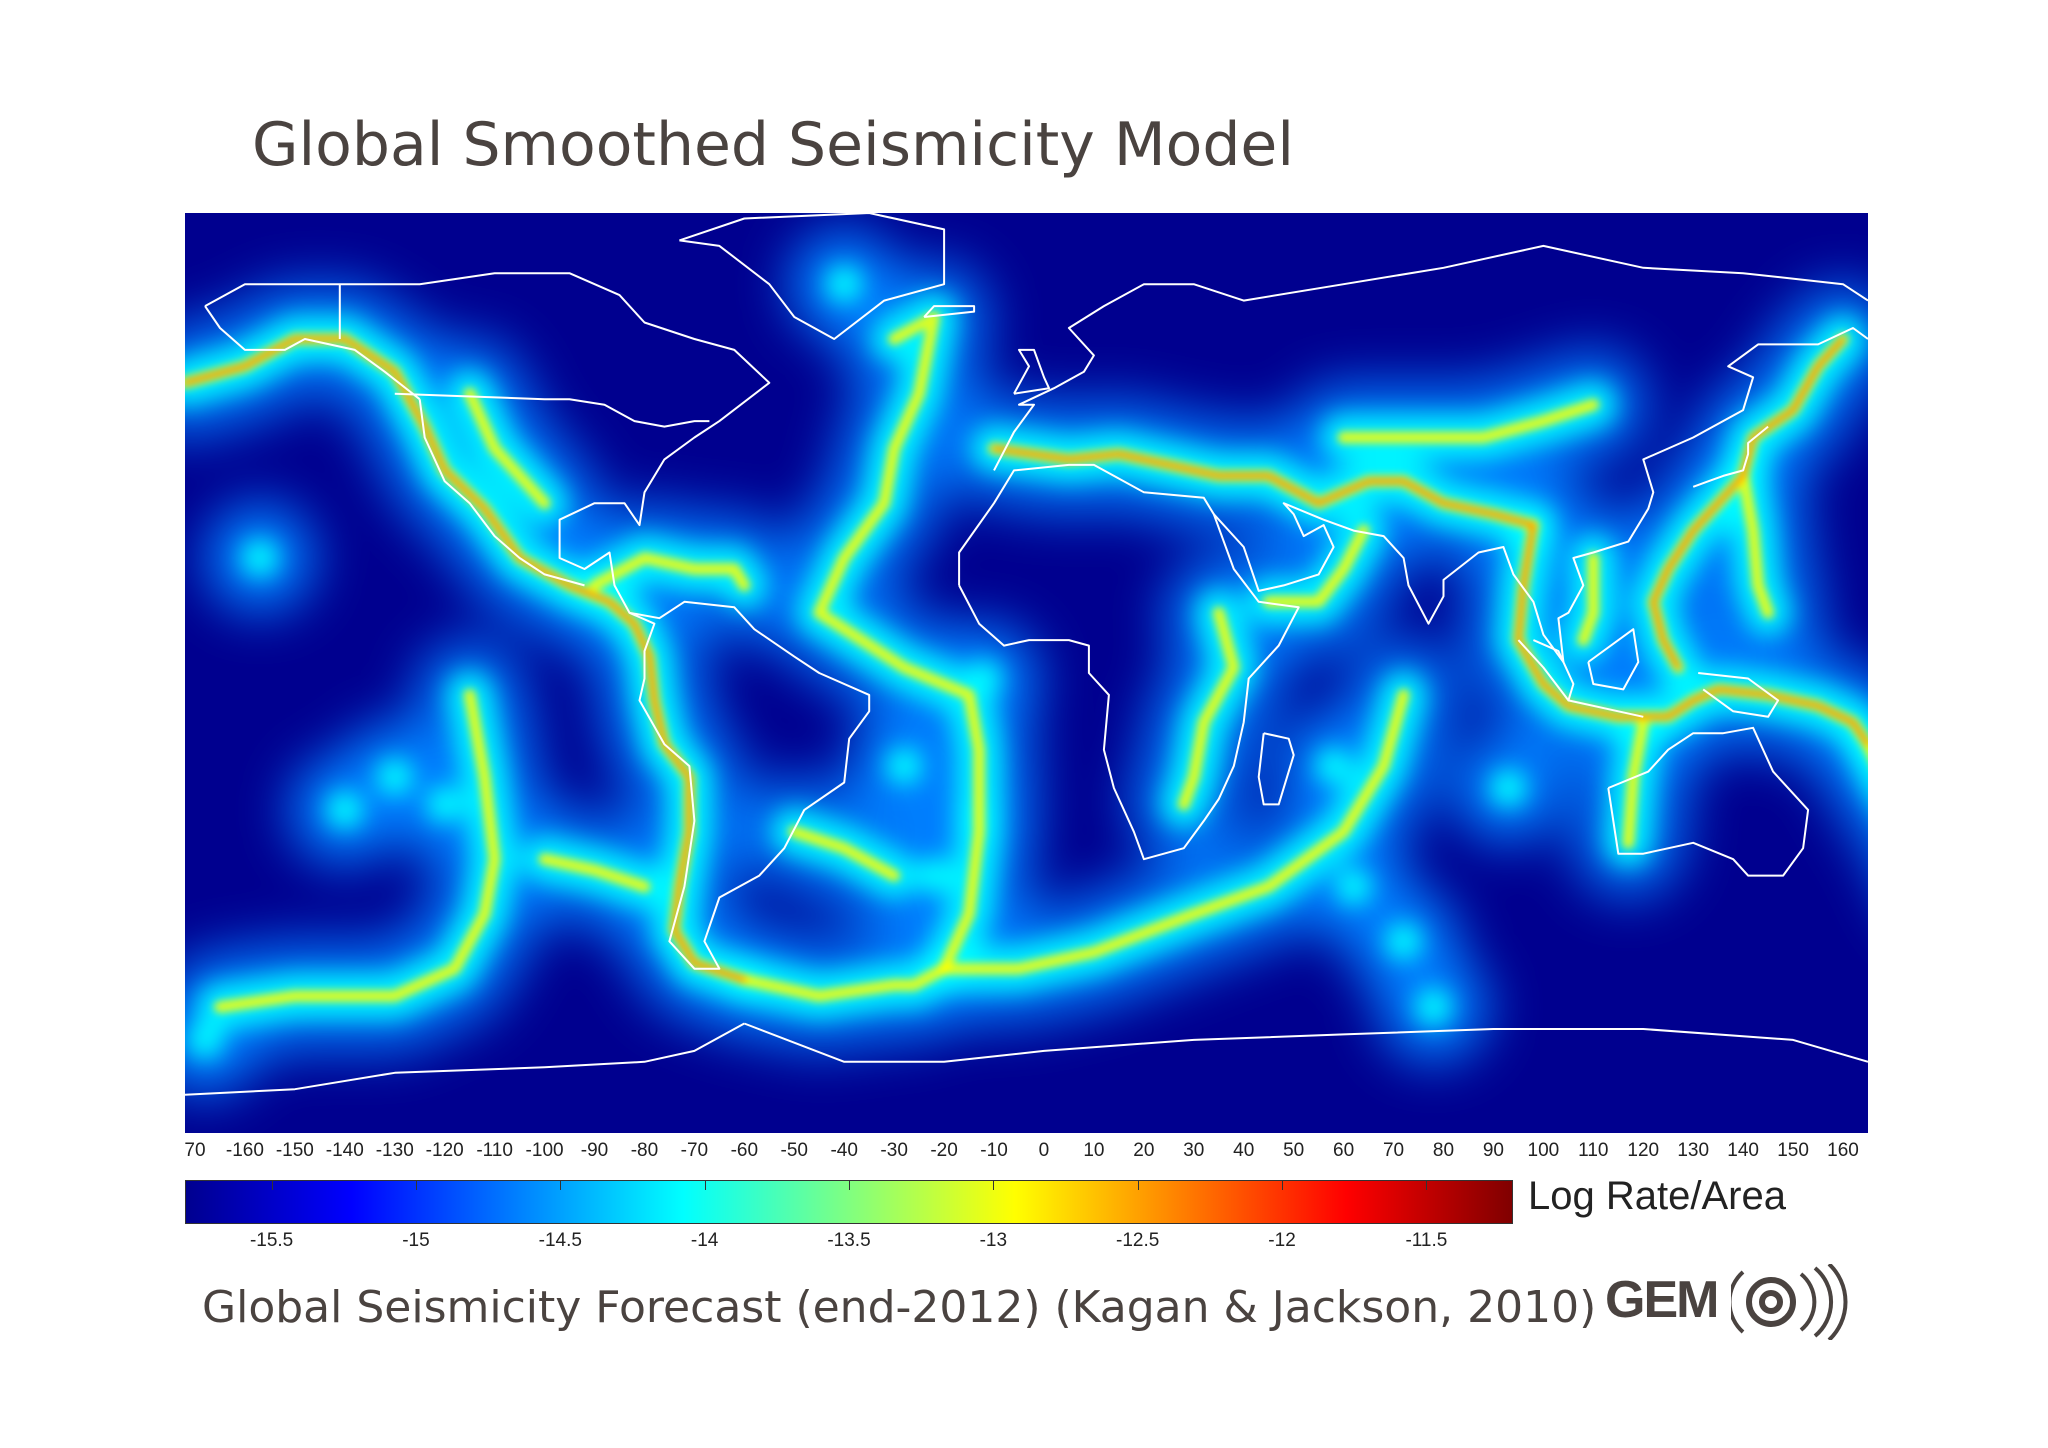  Describe the element at coordinates (993, 1240) in the screenshot. I see `colorbar-tick-label: -13` at that location.